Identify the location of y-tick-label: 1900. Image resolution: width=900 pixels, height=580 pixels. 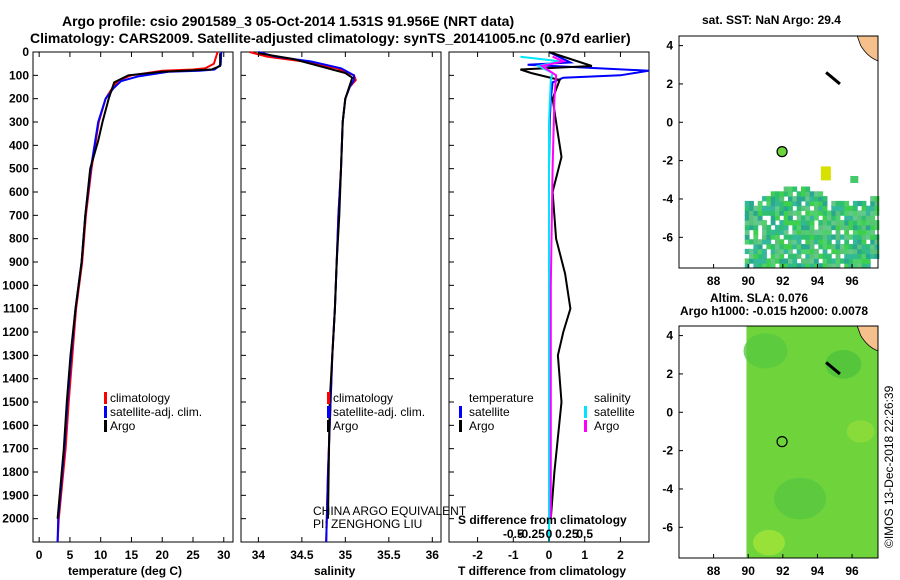
(15, 495).